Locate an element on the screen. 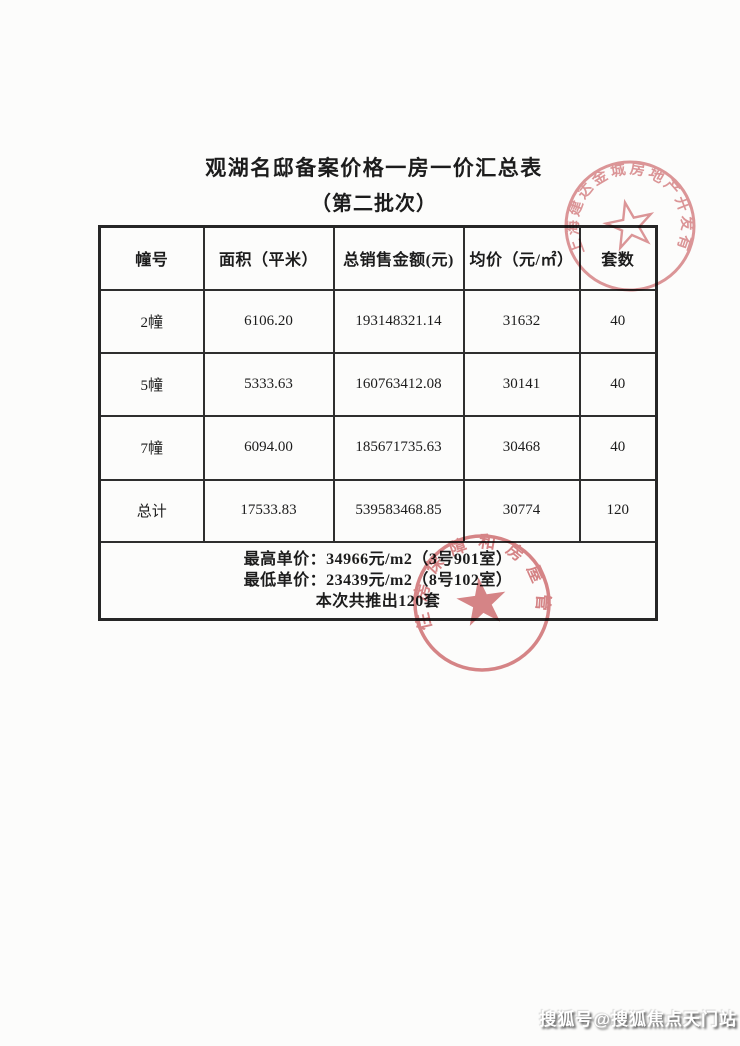 The width and height of the screenshot is (740, 1046). cell-total: 160763412.08 is located at coordinates (398, 384).